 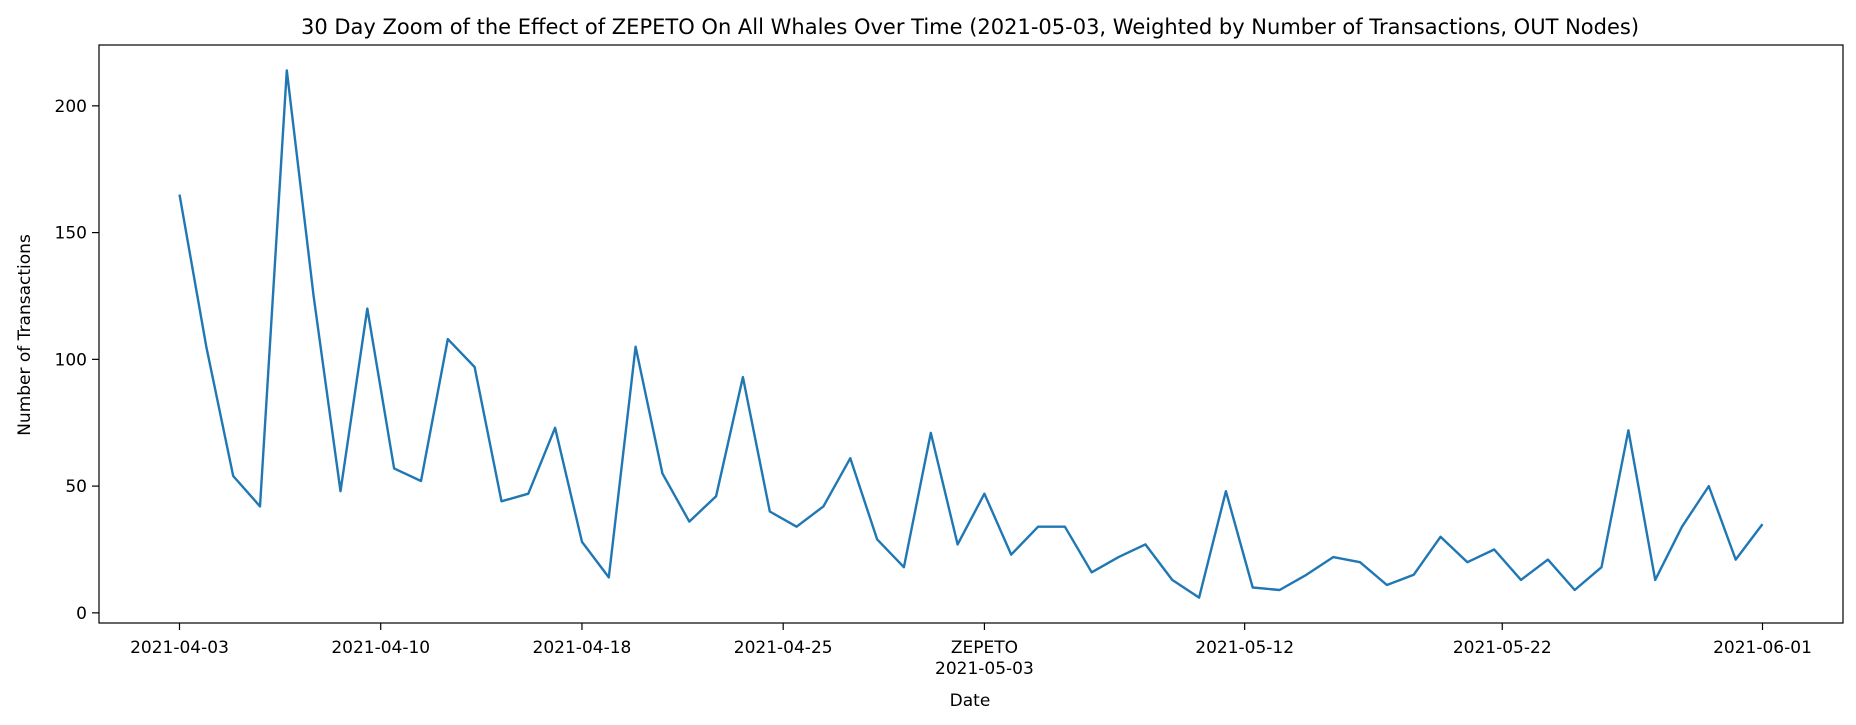 I want to click on x-tick-label: 2021-04-18, so click(x=582, y=648).